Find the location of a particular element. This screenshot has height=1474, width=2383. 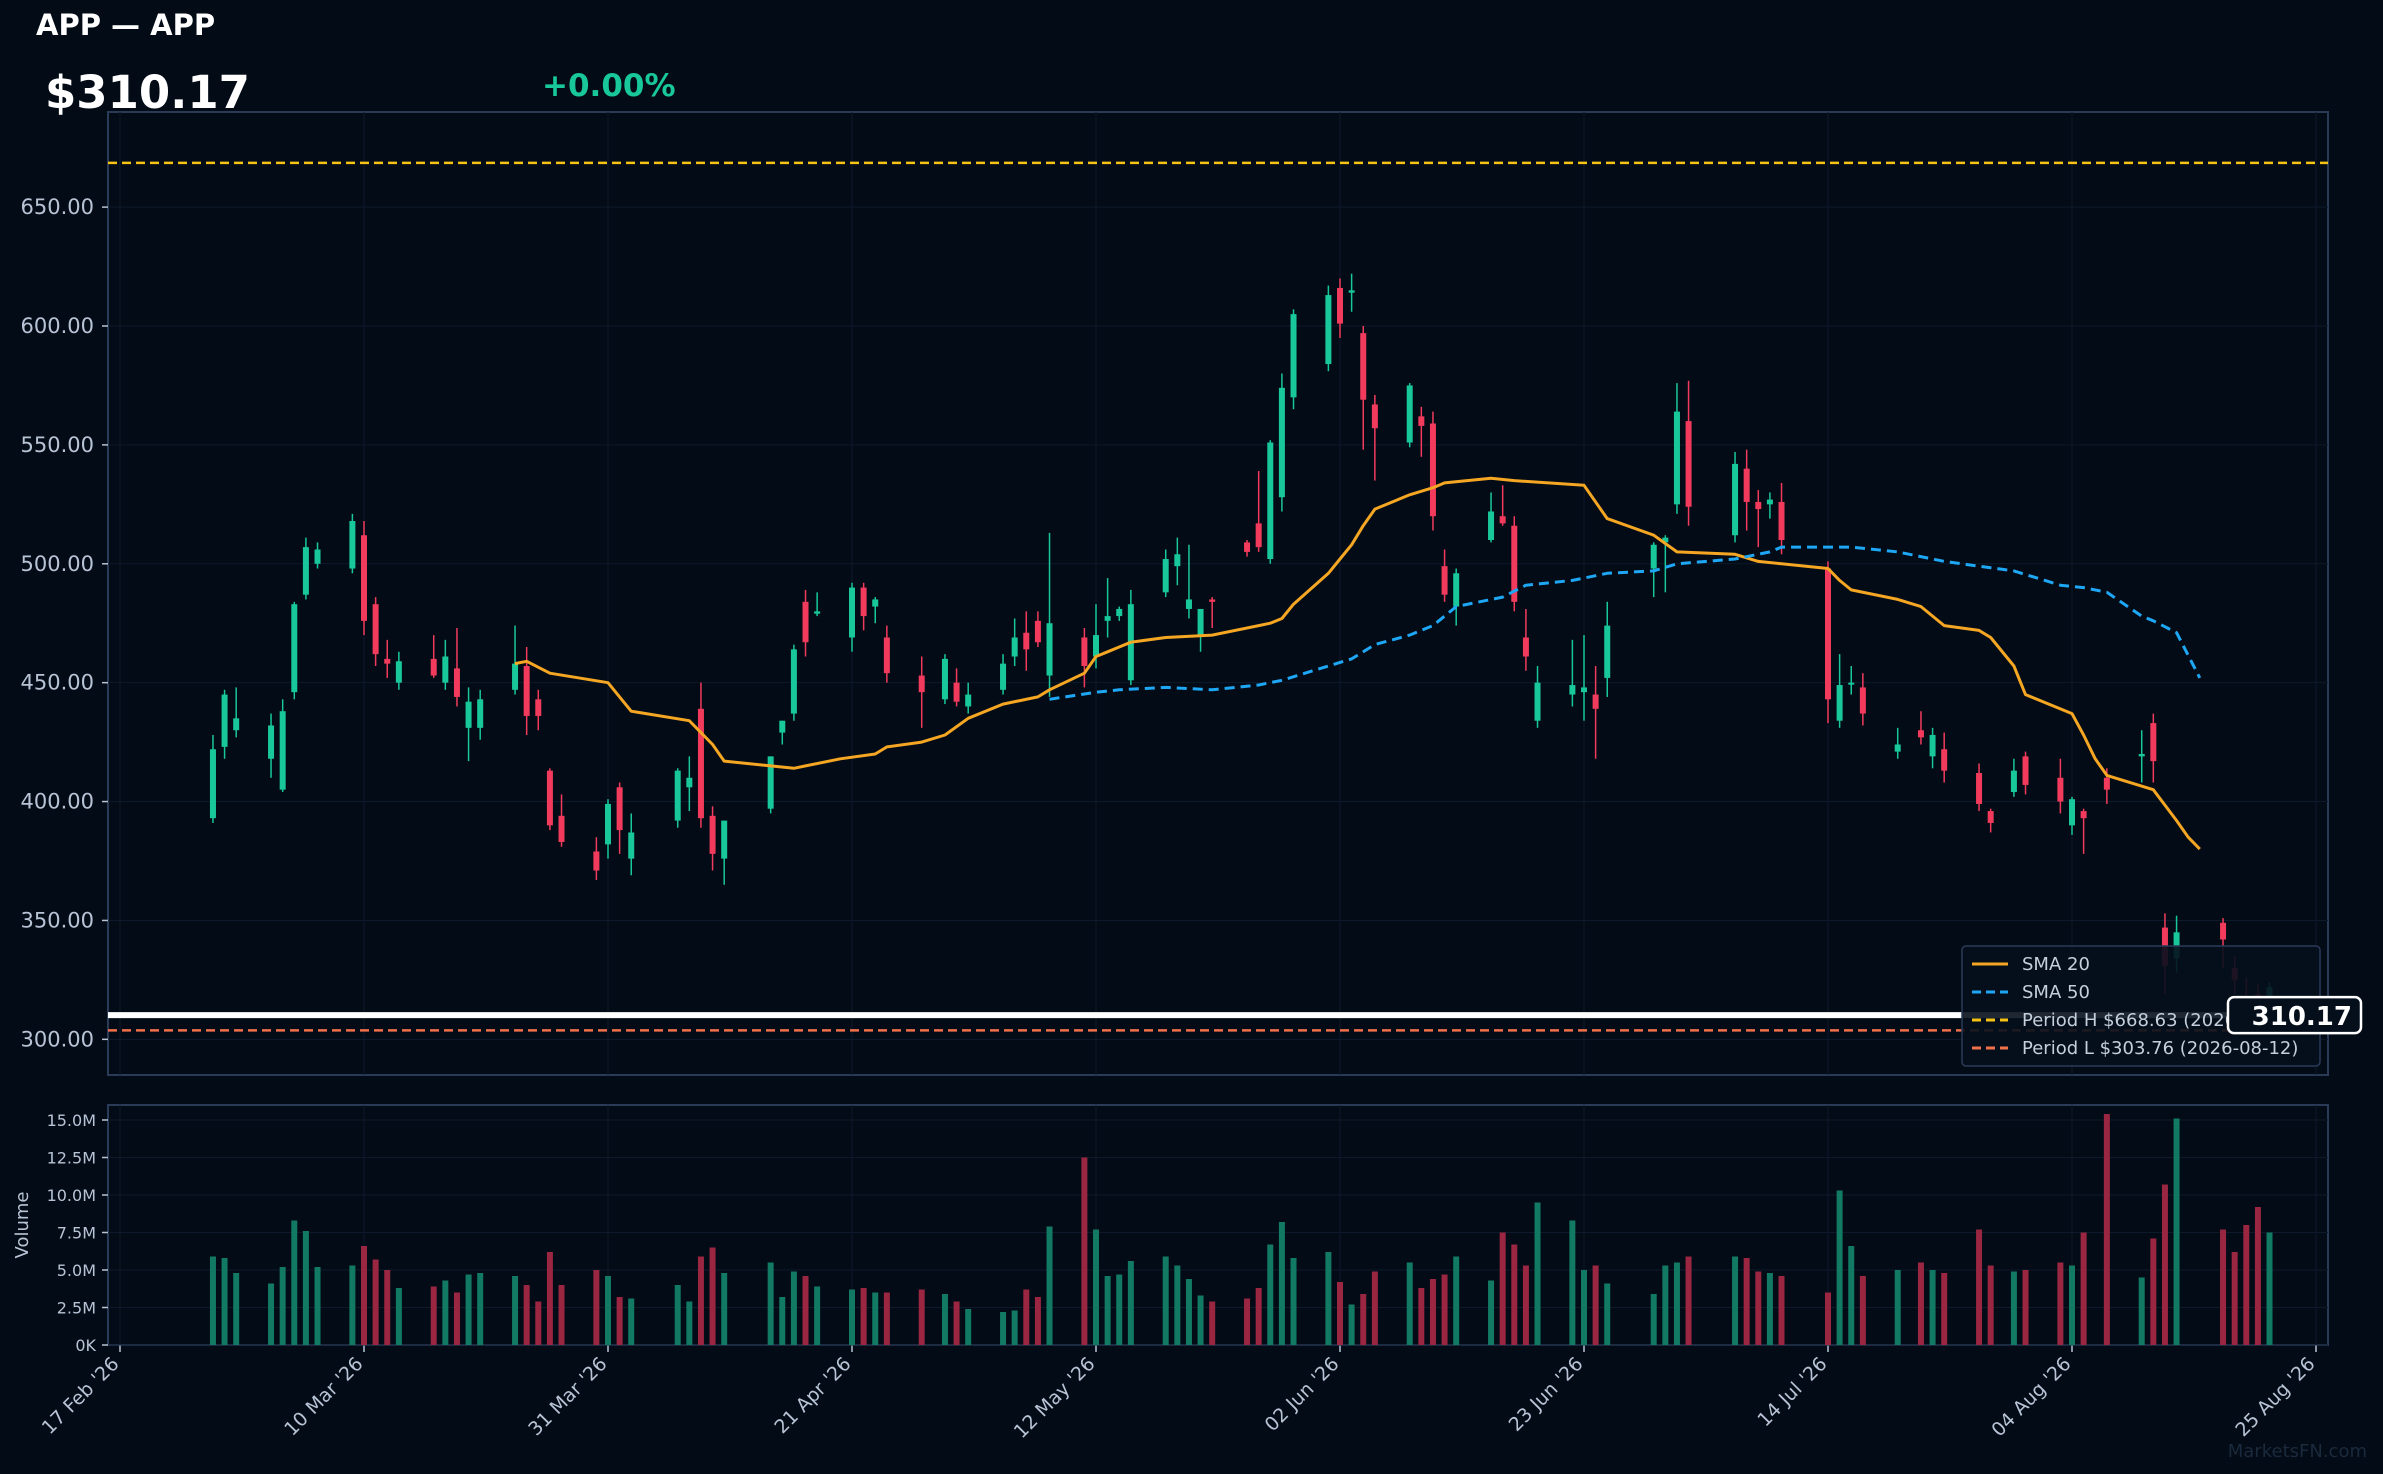

last-price-tag: 310.17 is located at coordinates (2294, 1015).